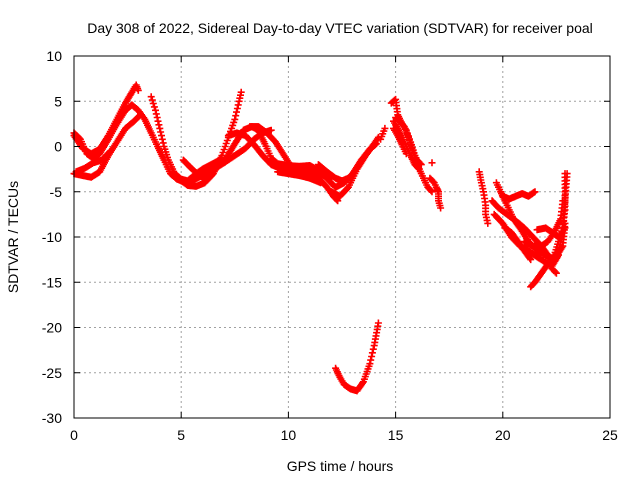 The height and width of the screenshot is (480, 640). Describe the element at coordinates (52, 373) in the screenshot. I see `y-tick-label: -25` at that location.